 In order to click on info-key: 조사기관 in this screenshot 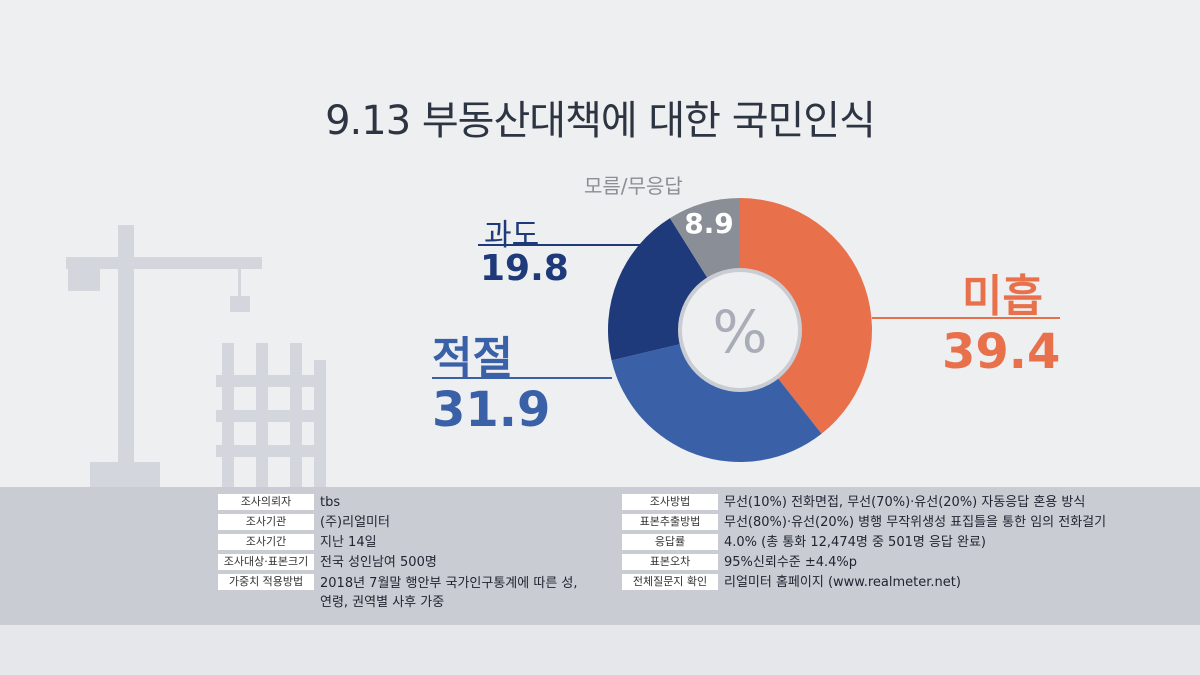, I will do `click(266, 522)`.